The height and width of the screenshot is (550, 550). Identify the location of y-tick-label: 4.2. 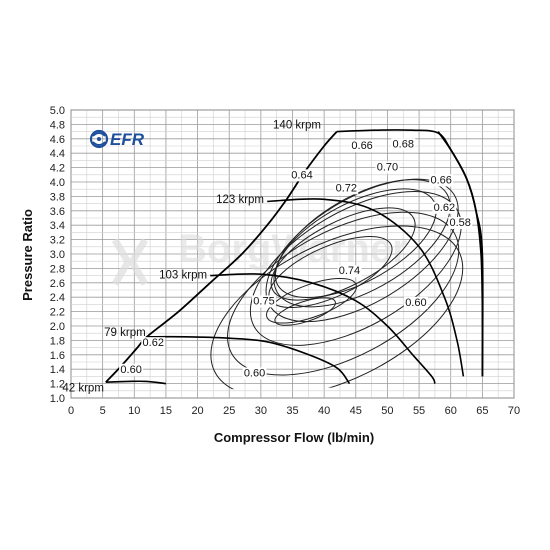
(57, 169).